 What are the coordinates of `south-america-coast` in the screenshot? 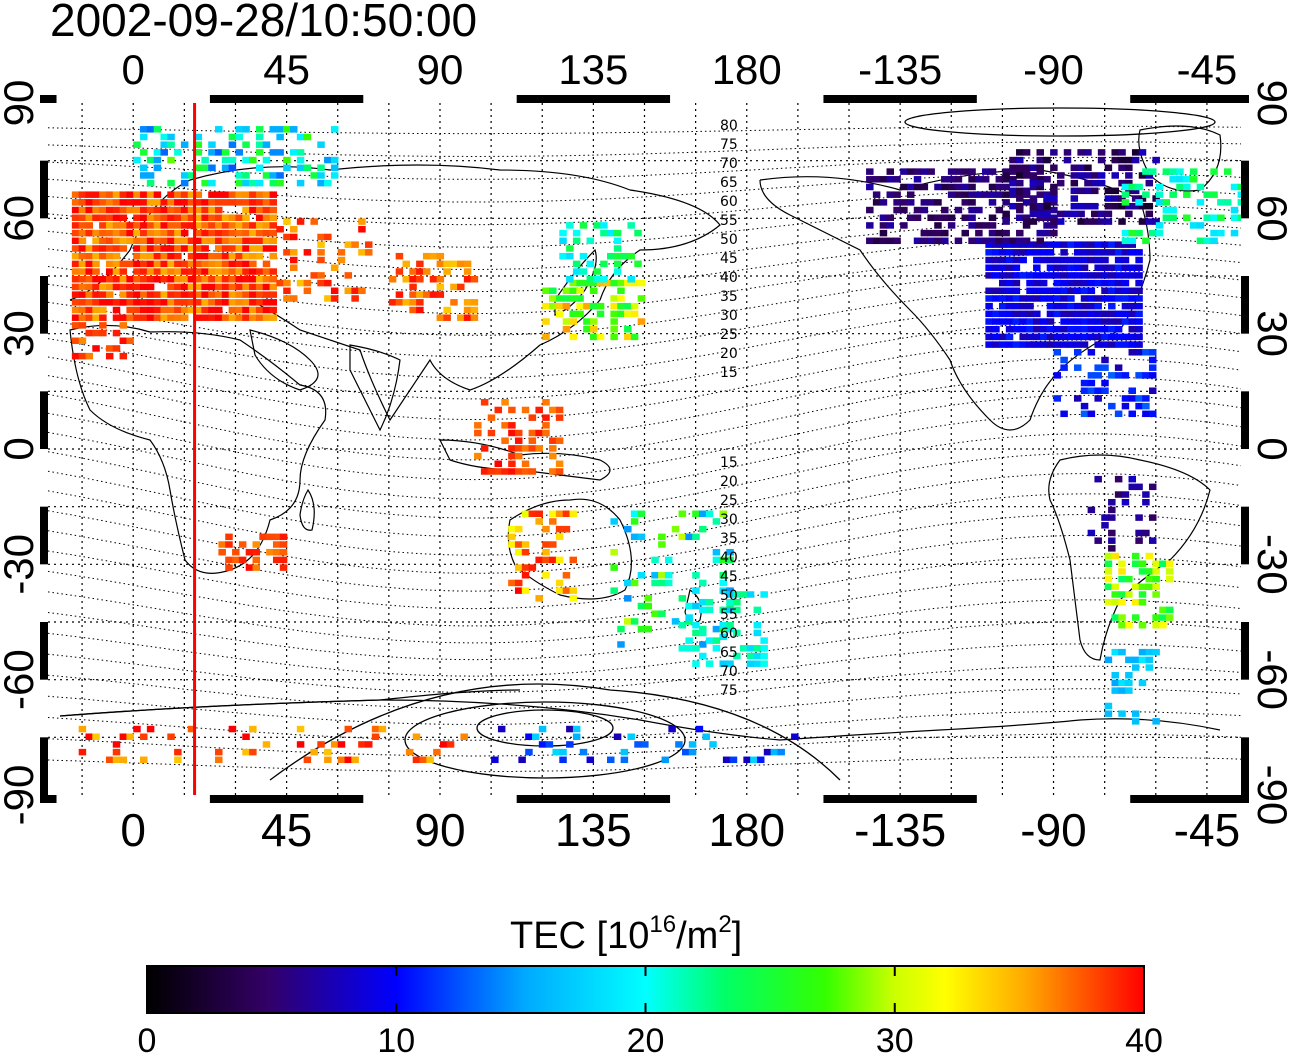 It's located at (1129, 557).